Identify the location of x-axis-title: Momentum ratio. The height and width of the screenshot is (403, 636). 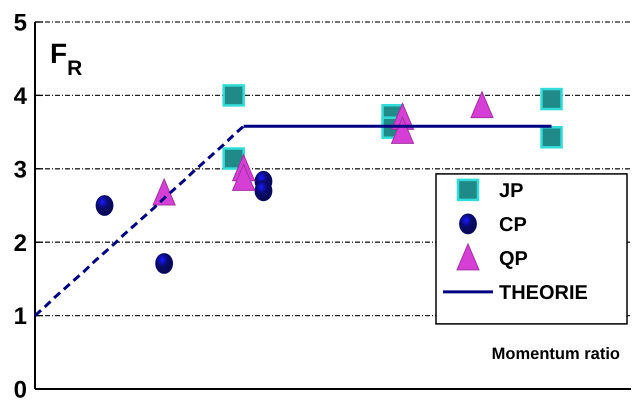
(556, 354).